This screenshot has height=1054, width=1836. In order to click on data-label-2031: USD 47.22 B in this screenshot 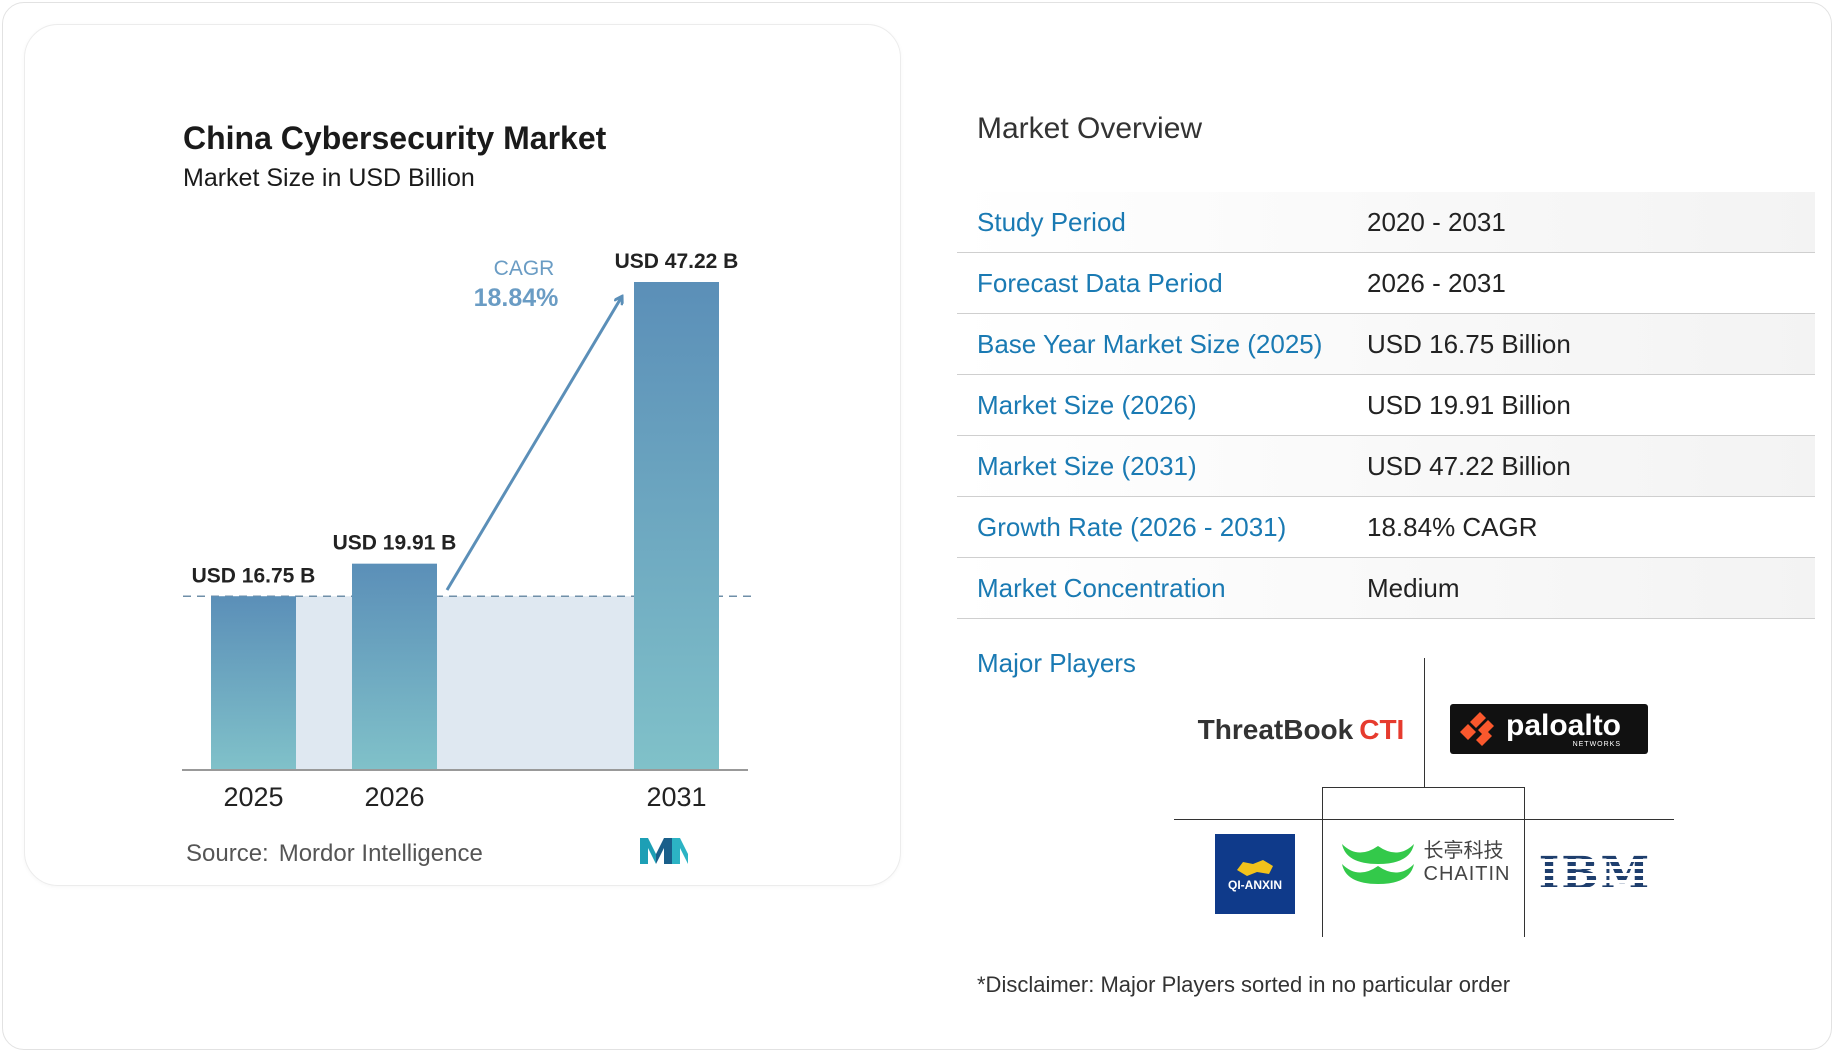, I will do `click(677, 261)`.